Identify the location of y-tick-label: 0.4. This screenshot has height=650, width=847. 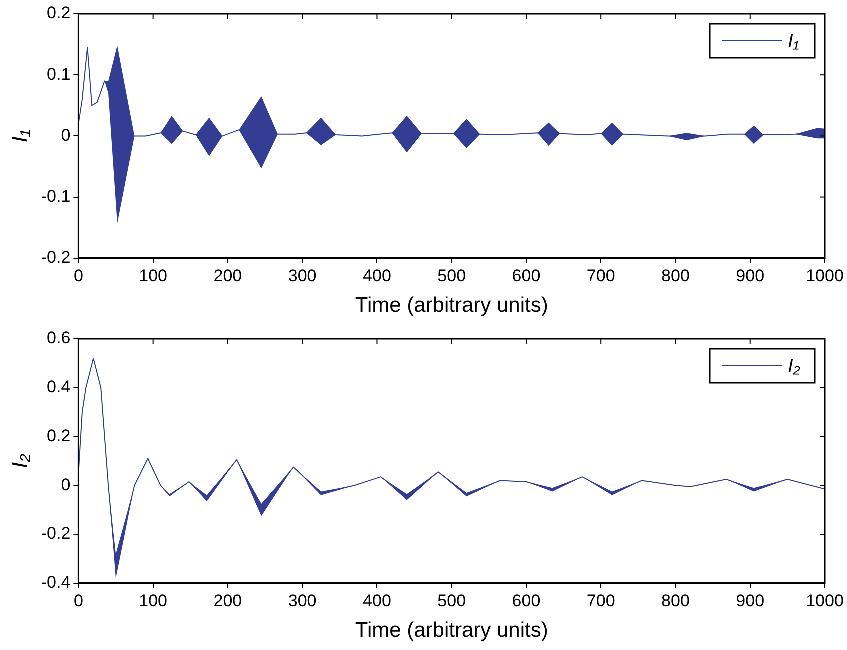
(59, 387).